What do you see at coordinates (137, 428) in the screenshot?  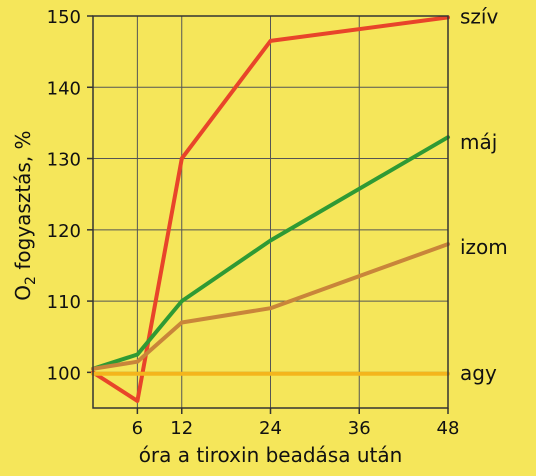 I see `x-tick-label-6: 6` at bounding box center [137, 428].